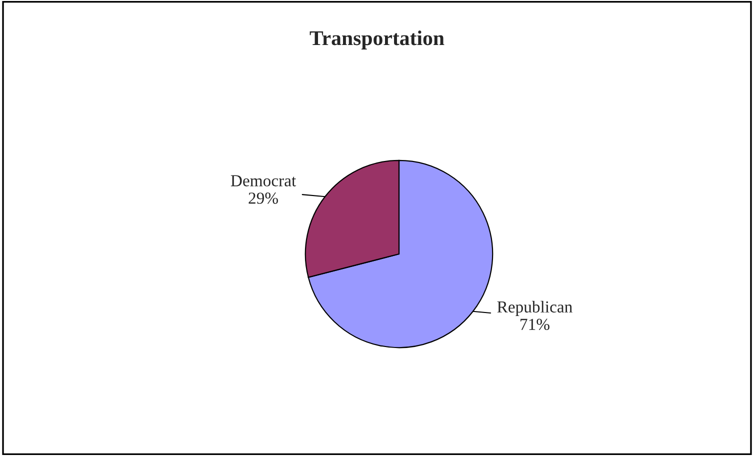 The height and width of the screenshot is (456, 754). What do you see at coordinates (263, 198) in the screenshot?
I see `data-label: 29%` at bounding box center [263, 198].